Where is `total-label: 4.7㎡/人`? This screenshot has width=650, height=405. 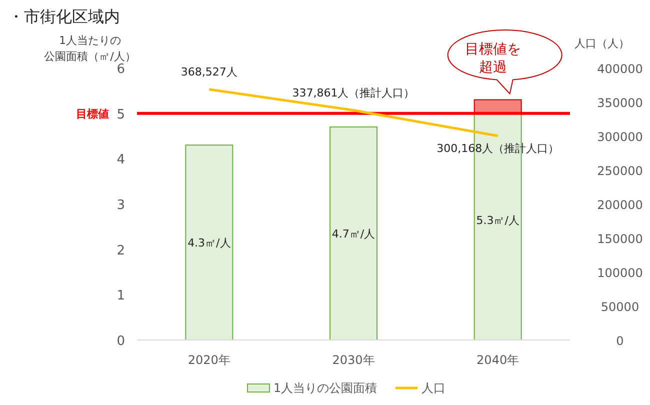 total-label: 4.7㎡/人 is located at coordinates (354, 233).